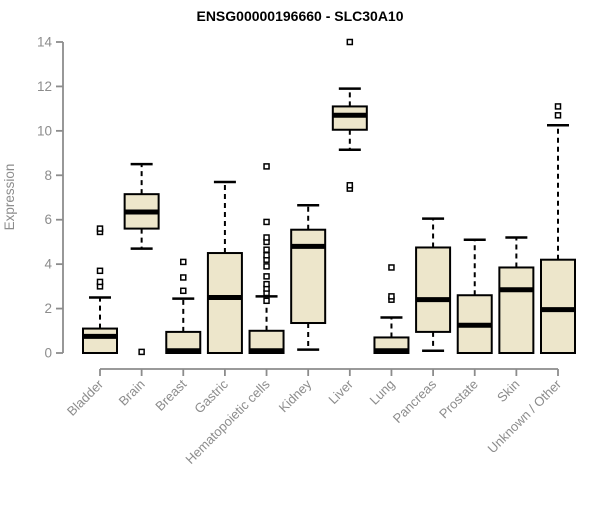 The height and width of the screenshot is (505, 600). I want to click on boxplot-group-pancreas, so click(433, 285).